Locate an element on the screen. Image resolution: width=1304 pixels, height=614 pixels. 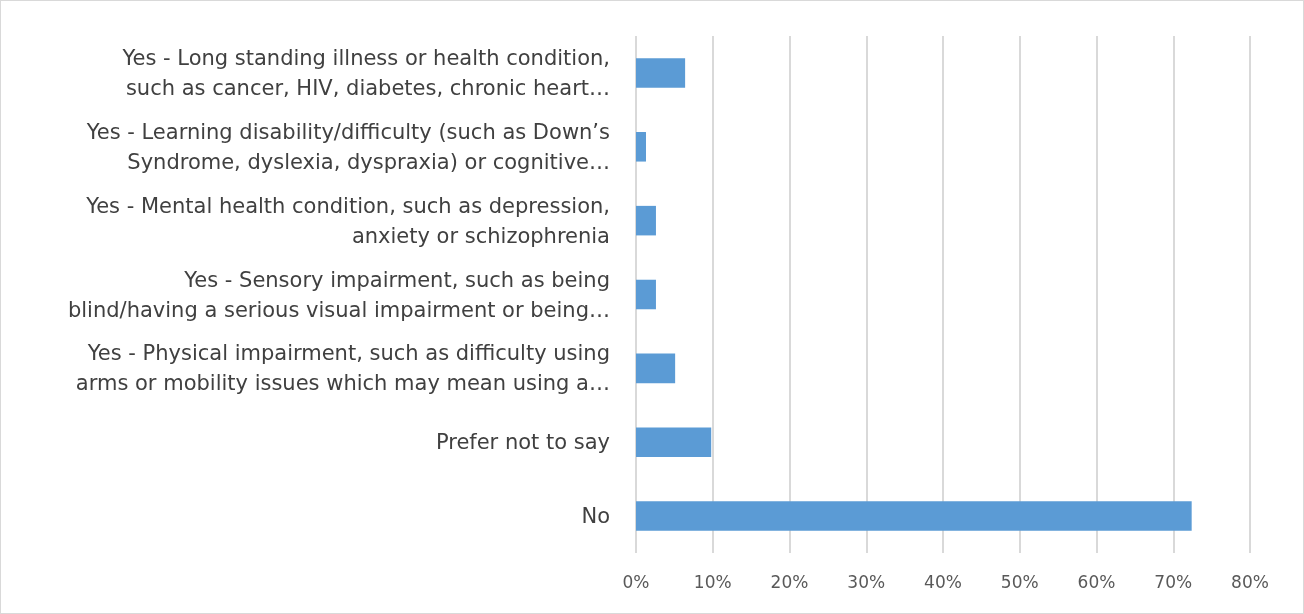
x-tick-label: 30% is located at coordinates (866, 581).